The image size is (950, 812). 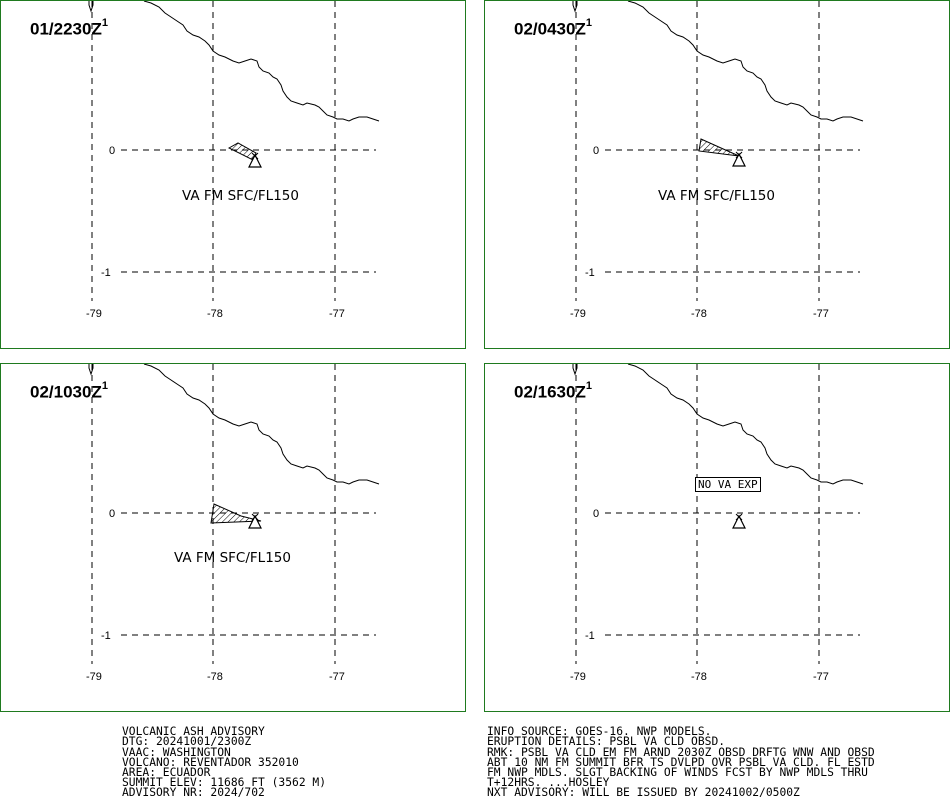 What do you see at coordinates (606, 742) in the screenshot?
I see `advisory-line: ERUPTION DETAILS: PSBL VA CLD OBSD.` at bounding box center [606, 742].